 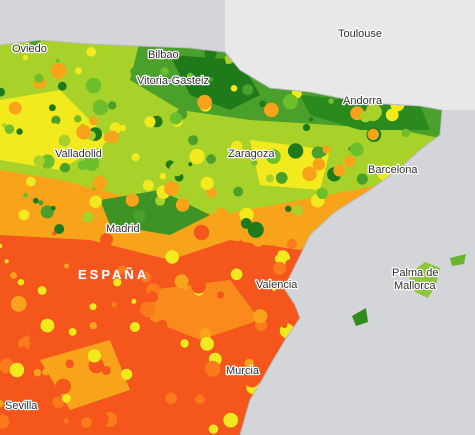 What do you see at coordinates (424, 280) in the screenshot?
I see `island-mallorca` at bounding box center [424, 280].